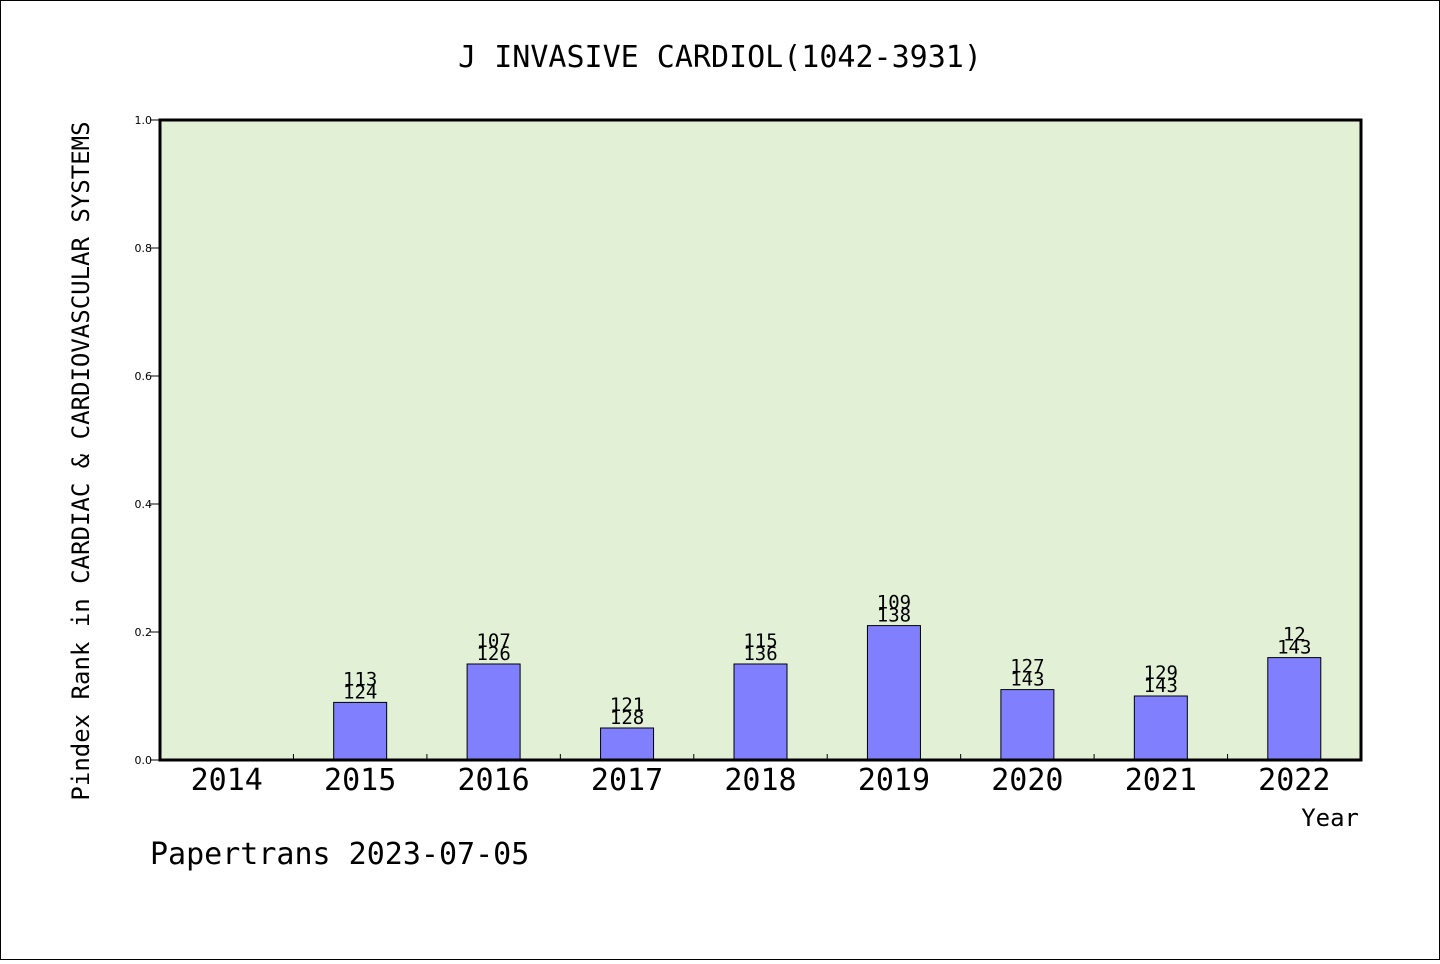  What do you see at coordinates (144, 760) in the screenshot?
I see `y-tick-label: 0.0` at bounding box center [144, 760].